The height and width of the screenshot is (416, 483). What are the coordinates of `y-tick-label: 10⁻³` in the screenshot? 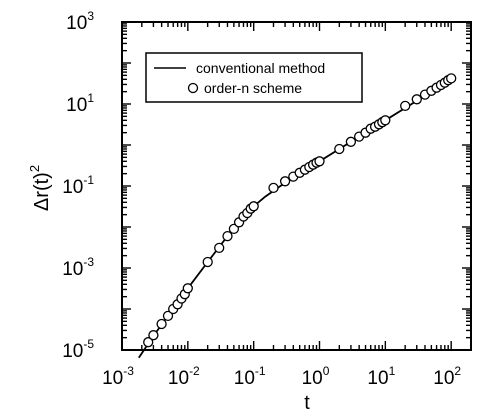 It's located at (78, 267).